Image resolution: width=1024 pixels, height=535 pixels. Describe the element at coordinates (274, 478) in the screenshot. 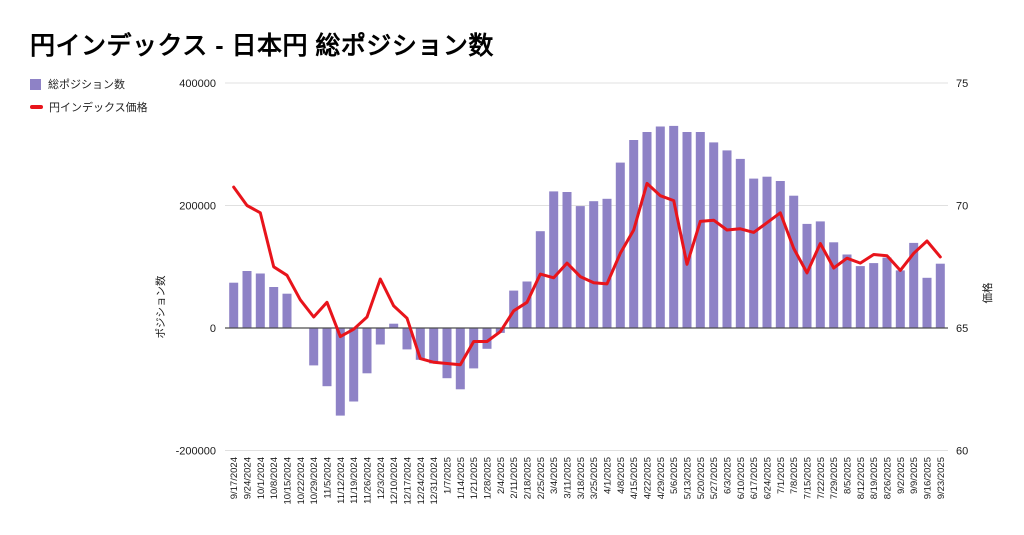

I see `x-tick-label: 10/8/2024` at that location.